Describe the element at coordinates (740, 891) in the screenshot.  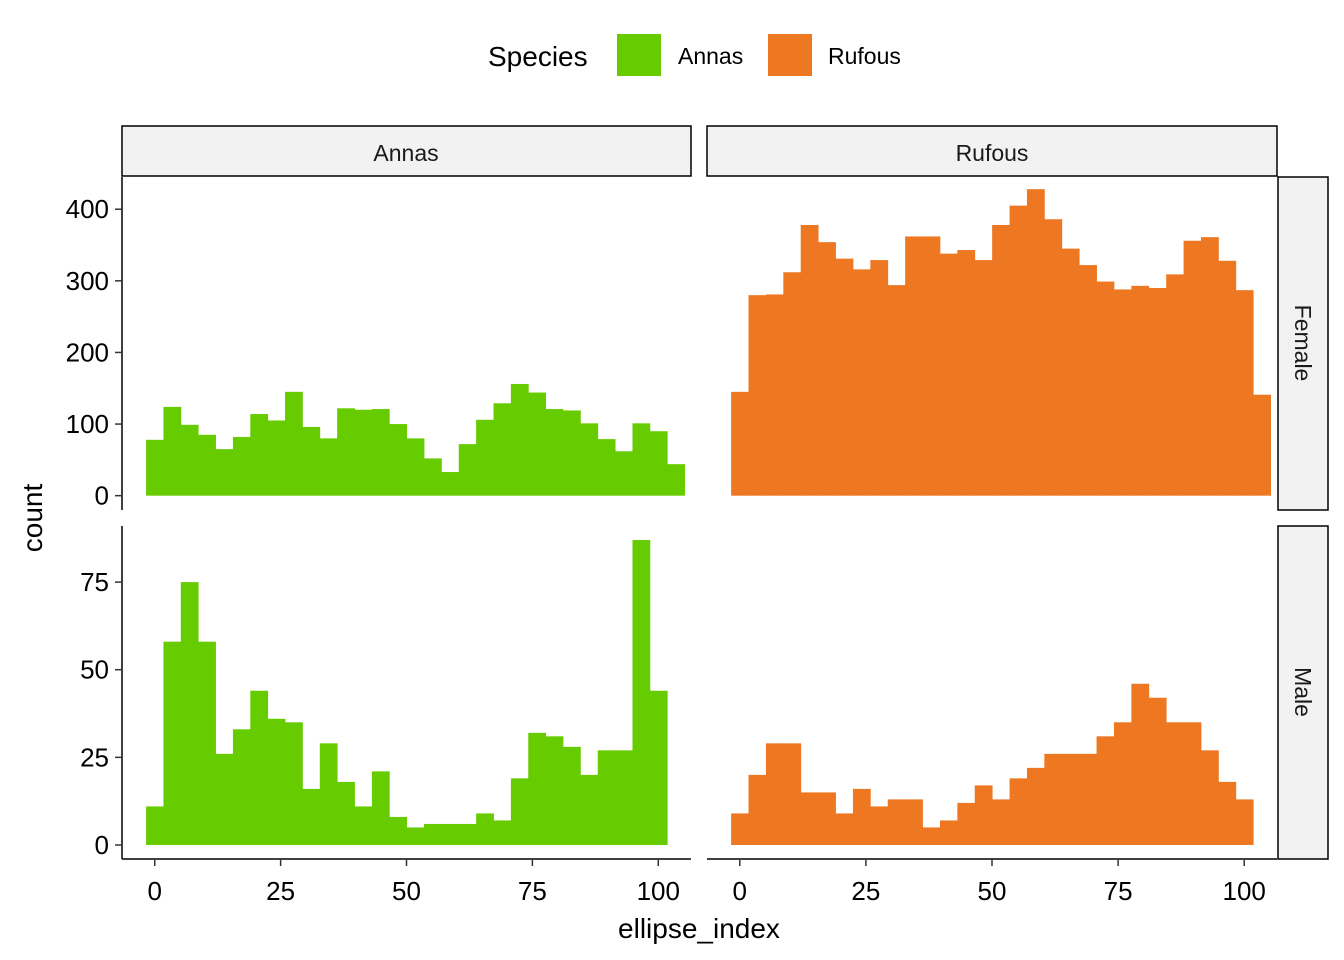
I see `x-tick-label-rufous: 0` at that location.